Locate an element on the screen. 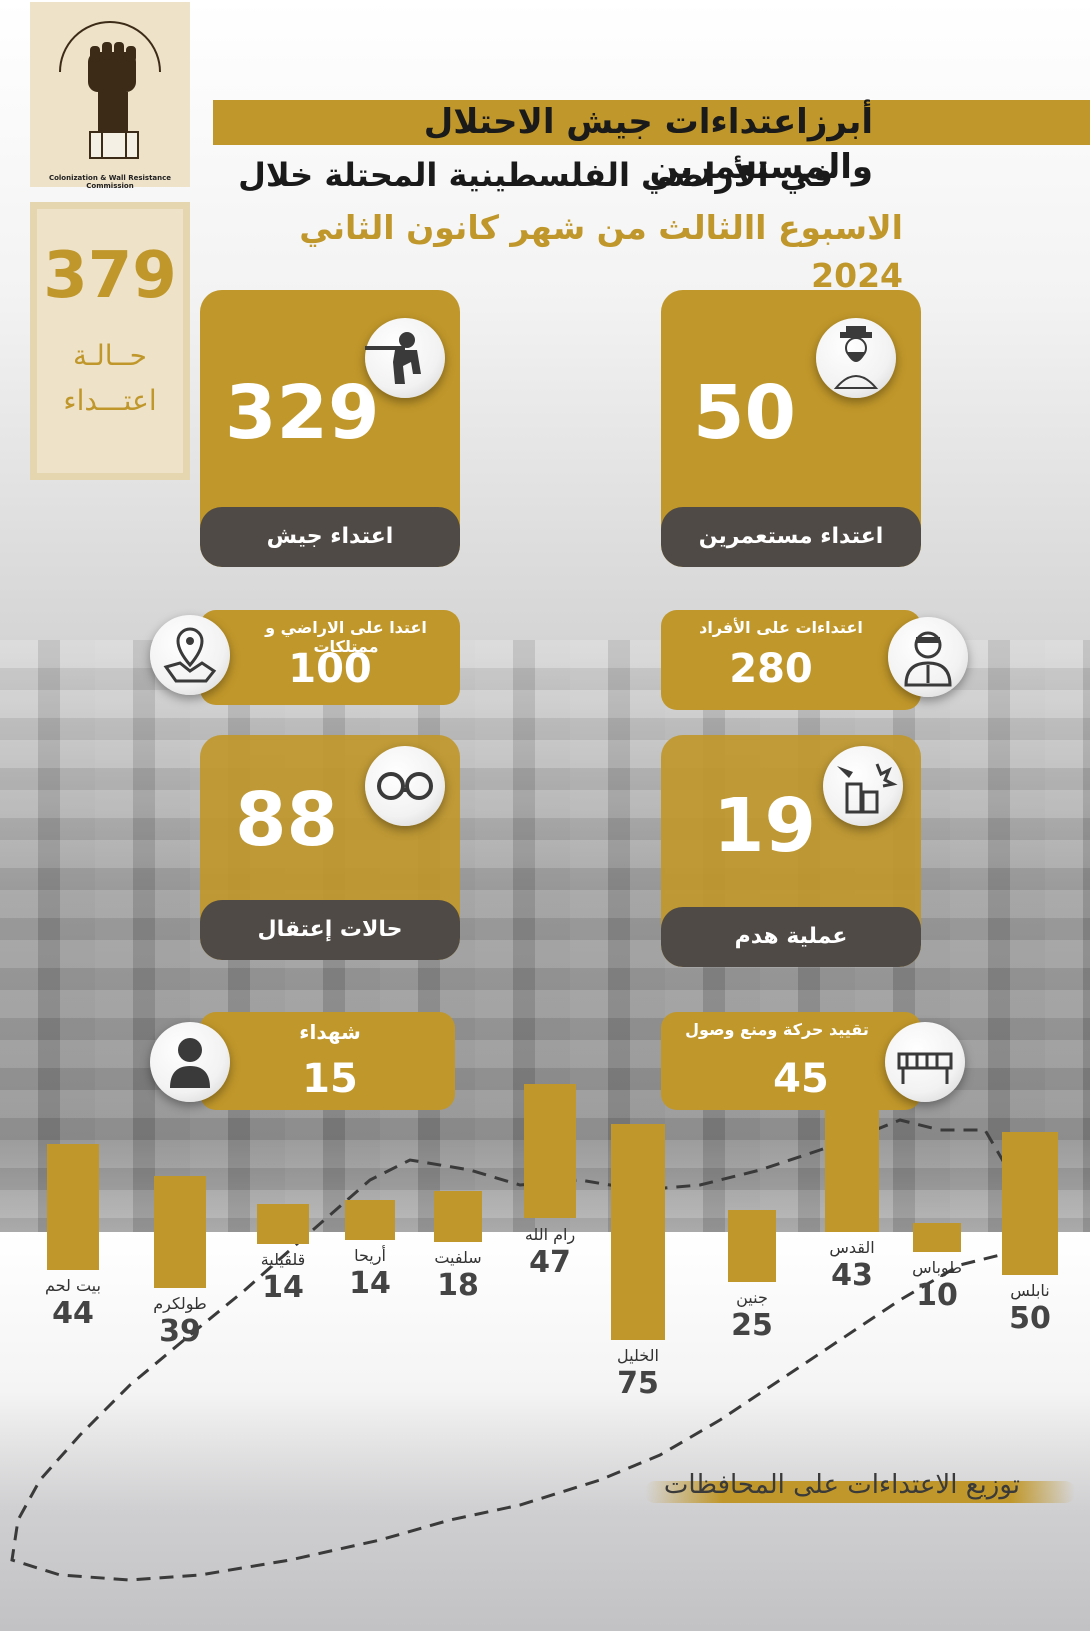 The height and width of the screenshot is (1631, 1090). demolition-label: عملية هدم is located at coordinates (791, 937).